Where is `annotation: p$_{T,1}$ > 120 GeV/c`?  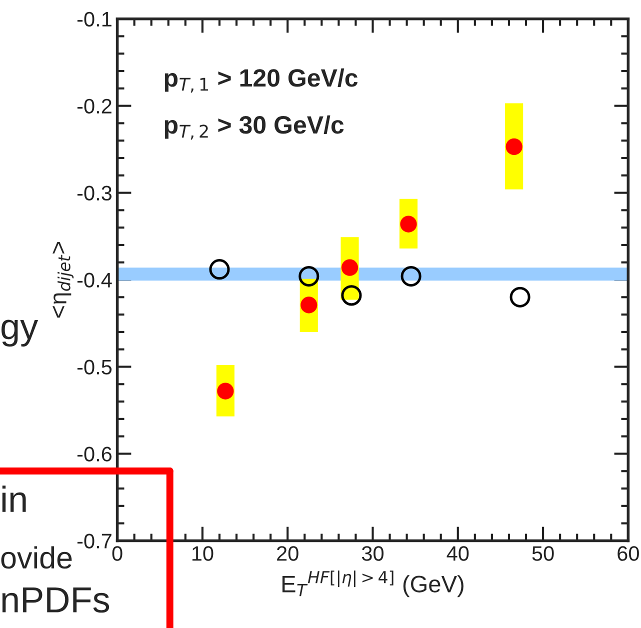 annotation: p$_{T,1}$ > 120 GeV/c is located at coordinates (261, 80).